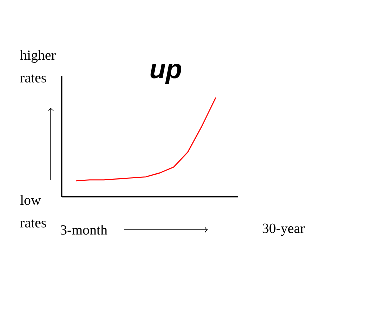  Describe the element at coordinates (283, 230) in the screenshot. I see `text: 30-year` at that location.